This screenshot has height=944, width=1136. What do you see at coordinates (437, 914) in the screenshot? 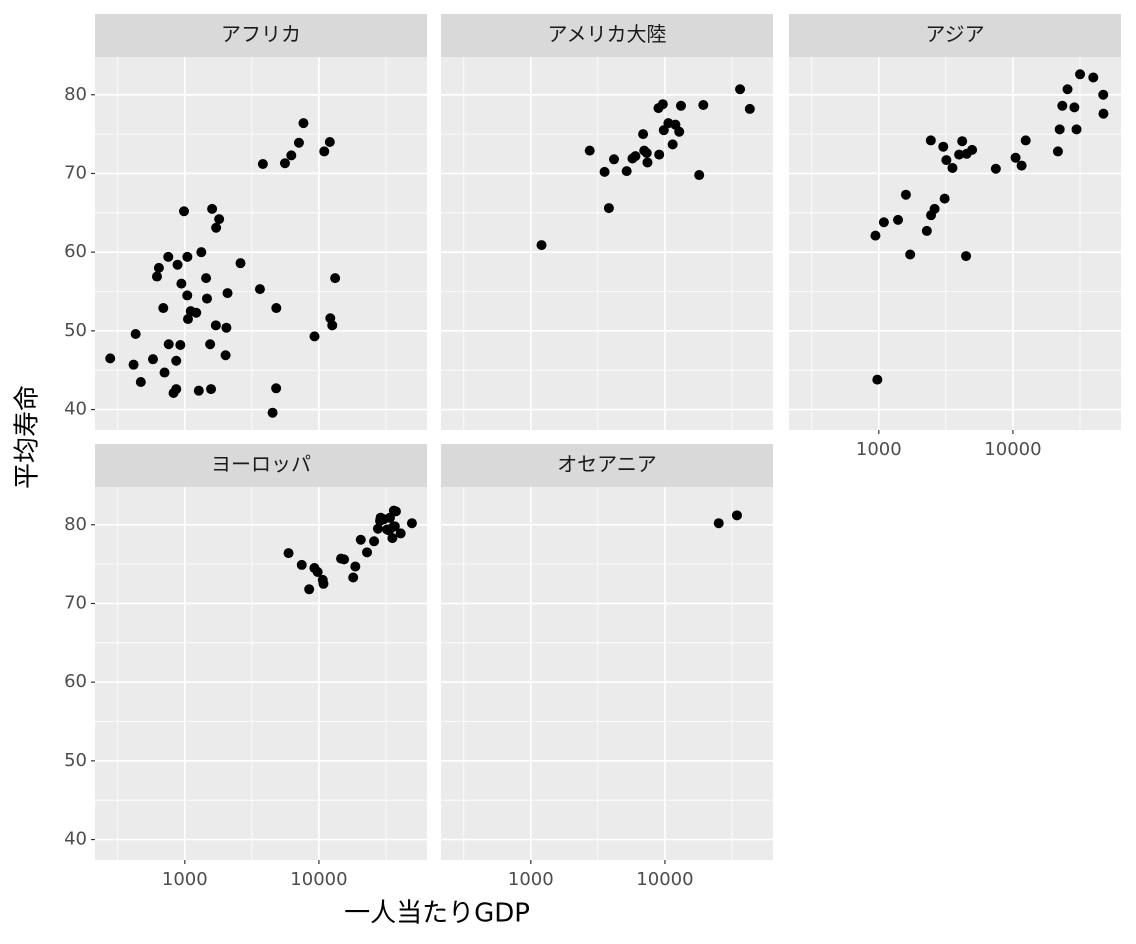
I see `x-axis-title: 一人当たりGDP` at bounding box center [437, 914].